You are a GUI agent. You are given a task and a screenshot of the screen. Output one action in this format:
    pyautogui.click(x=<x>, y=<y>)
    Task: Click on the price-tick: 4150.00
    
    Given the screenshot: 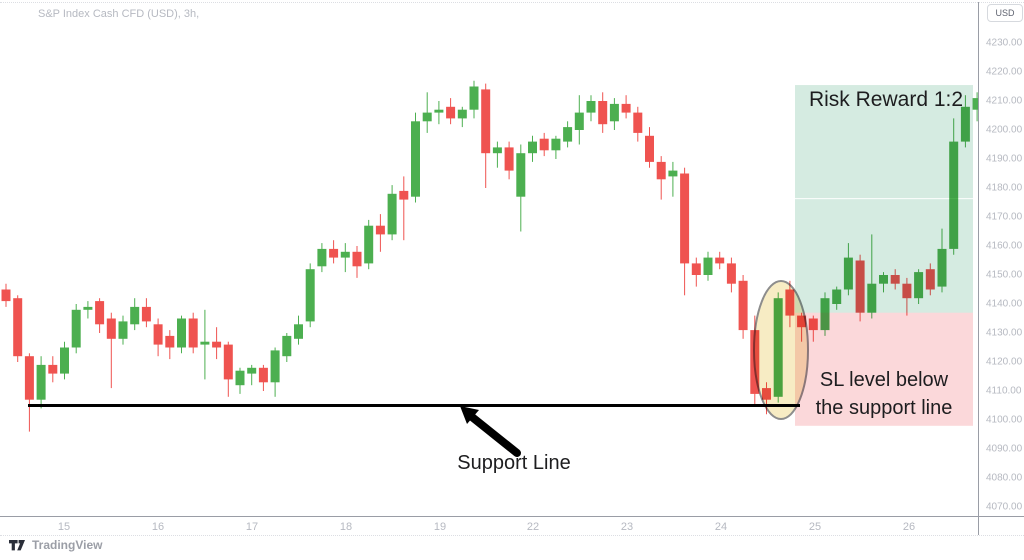 What is the action you would take?
    pyautogui.click(x=1004, y=275)
    